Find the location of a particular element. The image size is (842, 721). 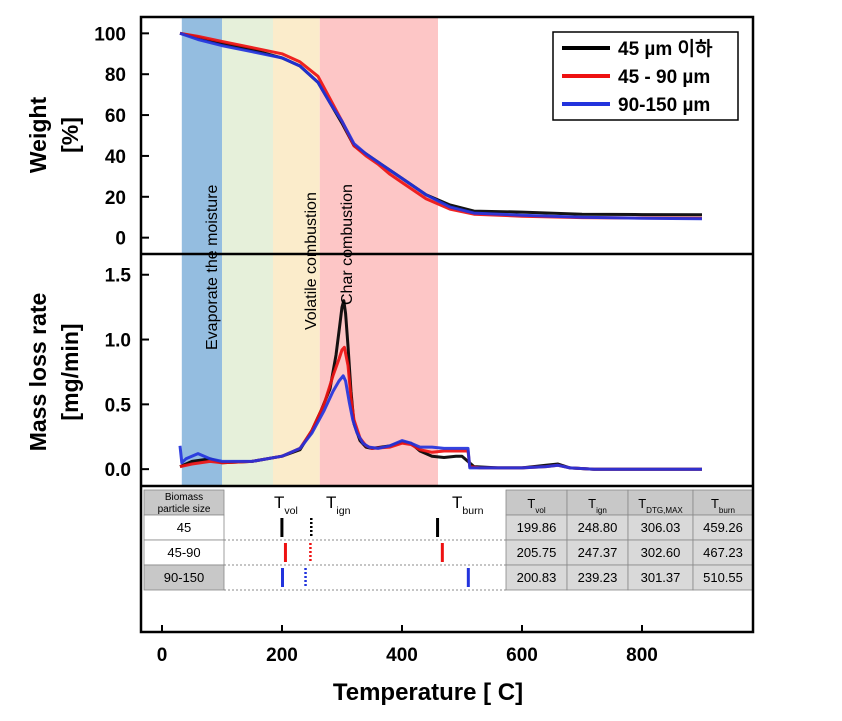

marker-title-vol: Tvol is located at coordinates (286, 505).